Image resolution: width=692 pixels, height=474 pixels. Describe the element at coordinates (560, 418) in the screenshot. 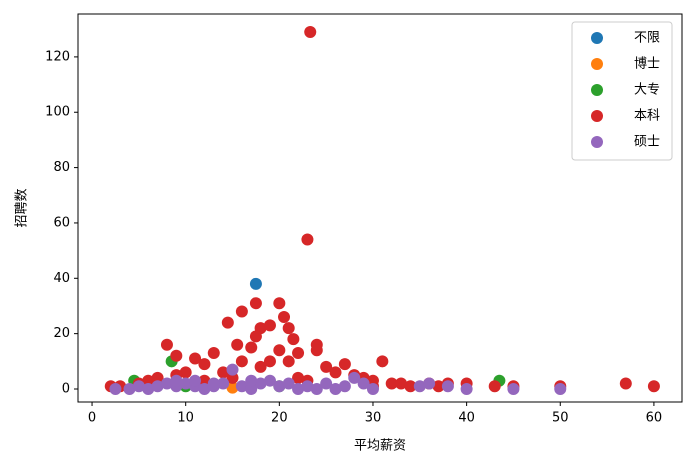

I see `x-tick-label: 50` at that location.